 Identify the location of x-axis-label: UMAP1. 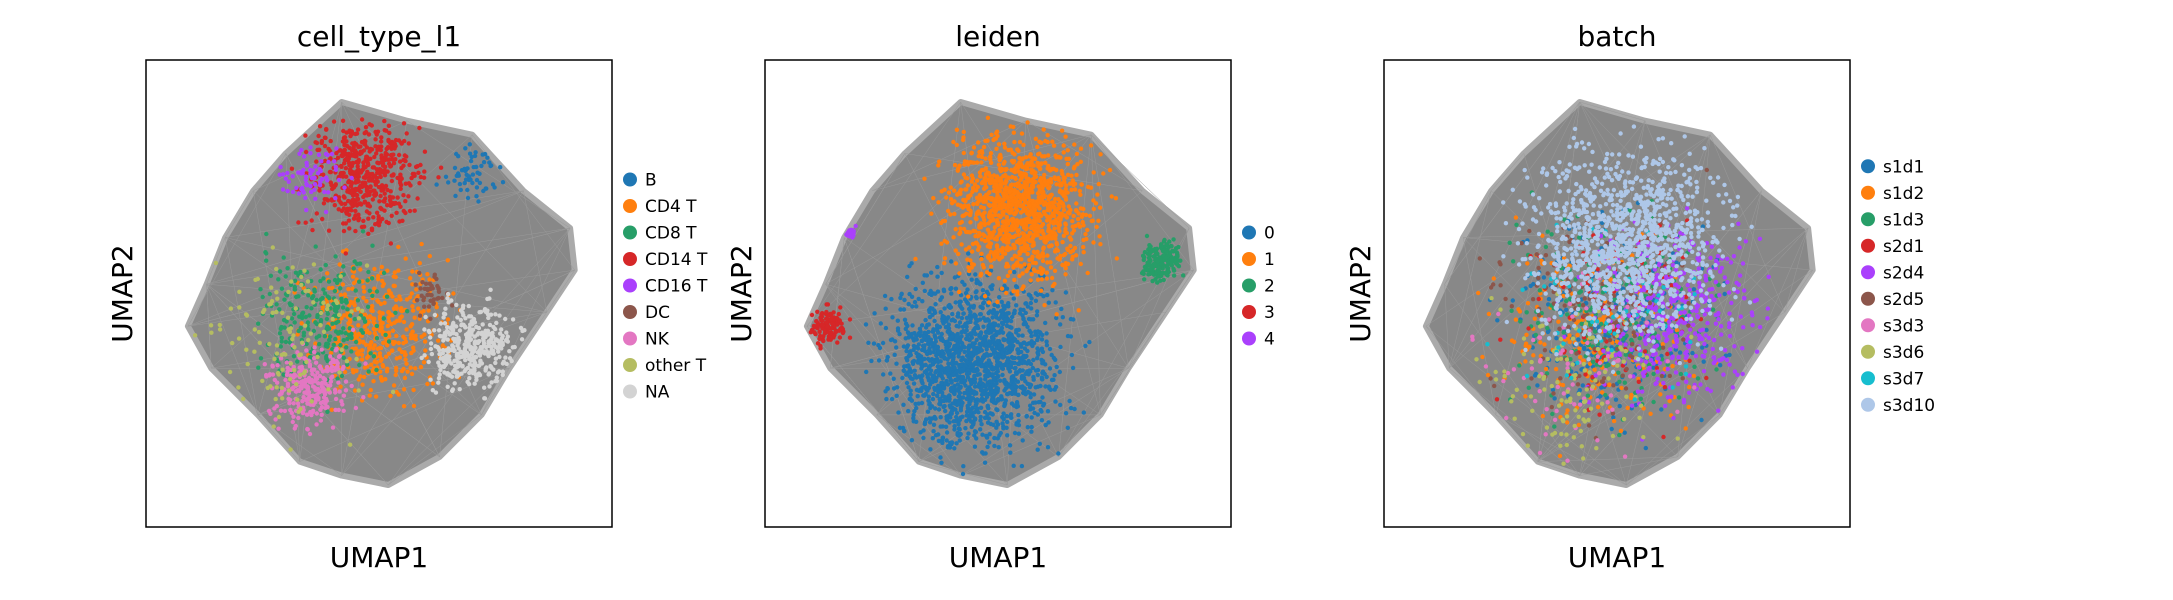
(379, 557).